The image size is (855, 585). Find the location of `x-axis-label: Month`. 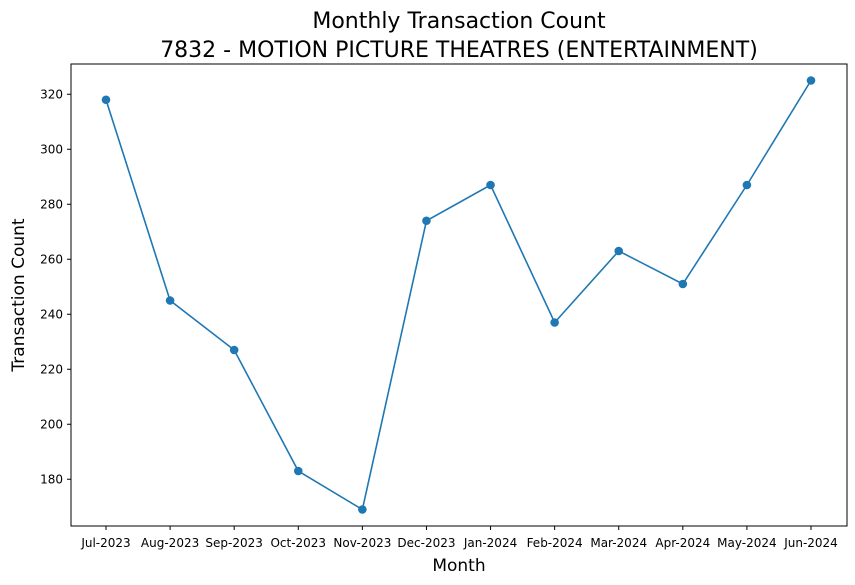

x-axis-label: Month is located at coordinates (458, 566).